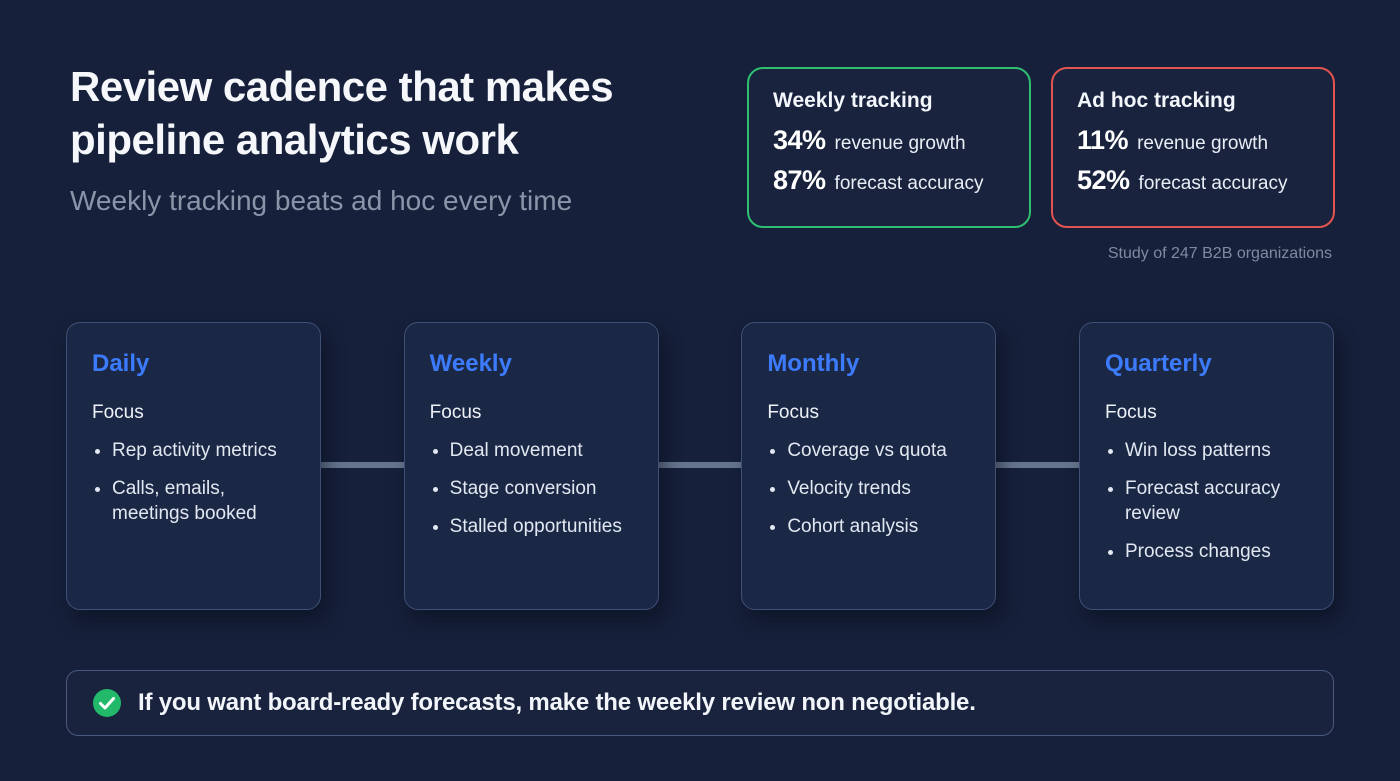  I want to click on cadence-card-title: Quarterly, so click(1158, 363).